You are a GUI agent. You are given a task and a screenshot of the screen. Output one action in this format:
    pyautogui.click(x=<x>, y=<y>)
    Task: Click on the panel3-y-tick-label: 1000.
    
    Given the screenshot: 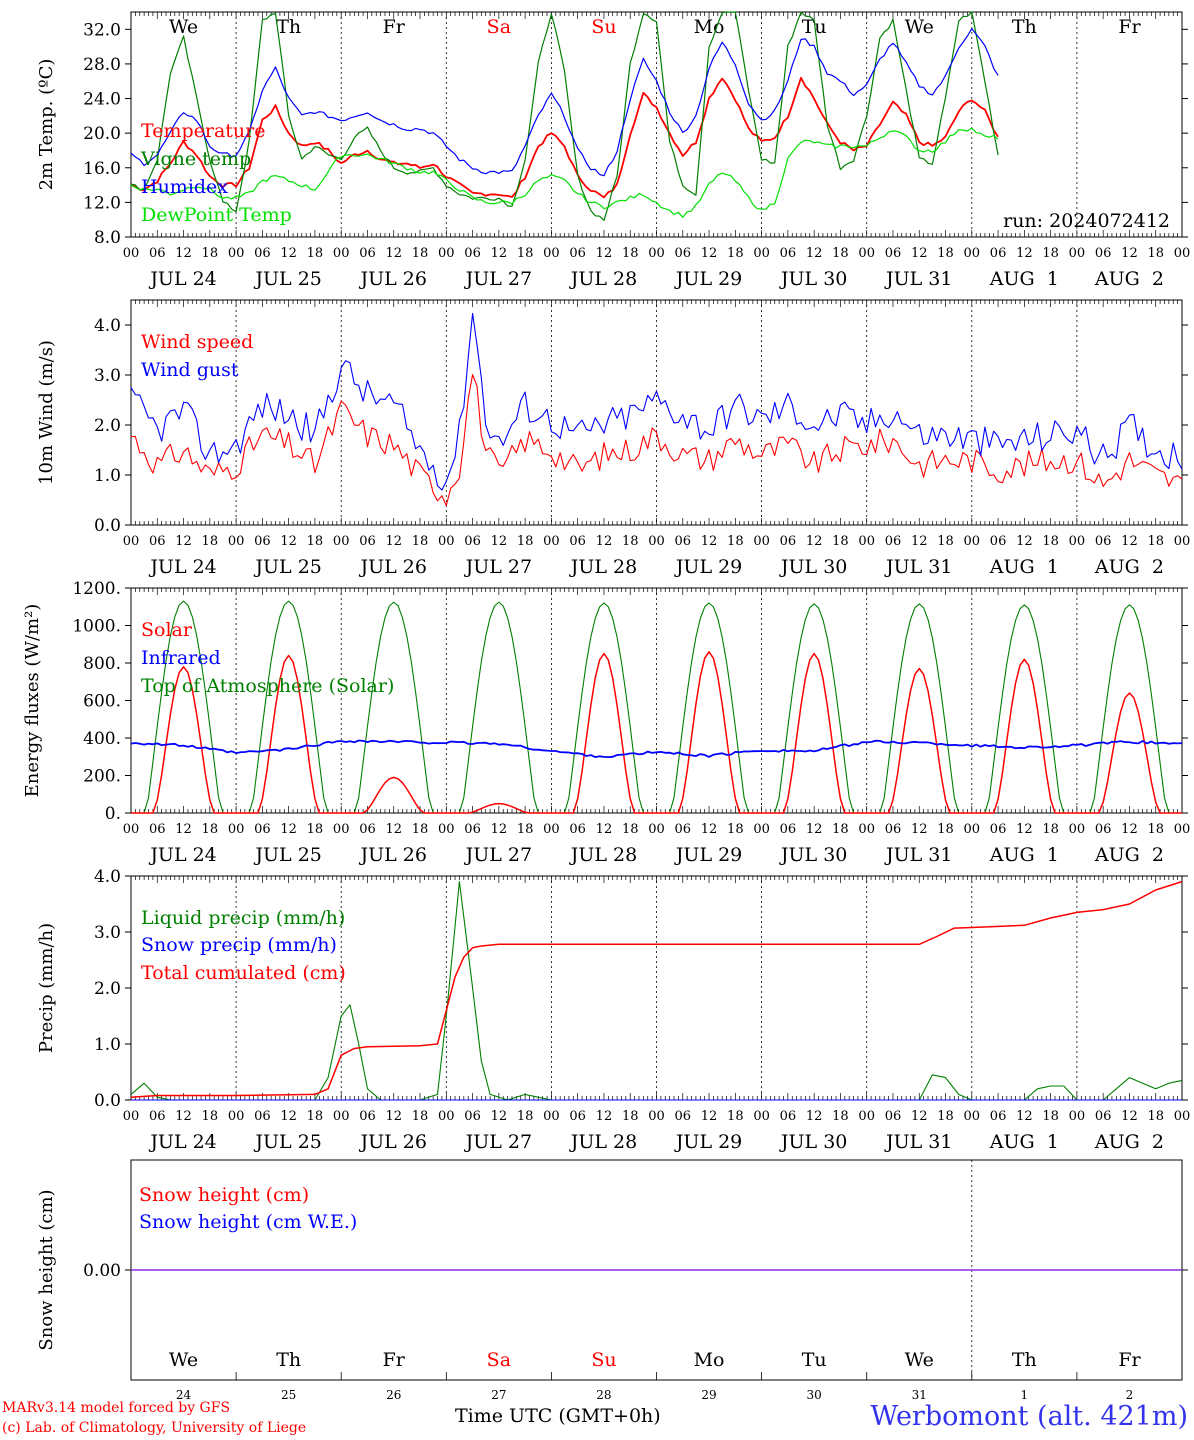 What is the action you would take?
    pyautogui.click(x=96, y=627)
    